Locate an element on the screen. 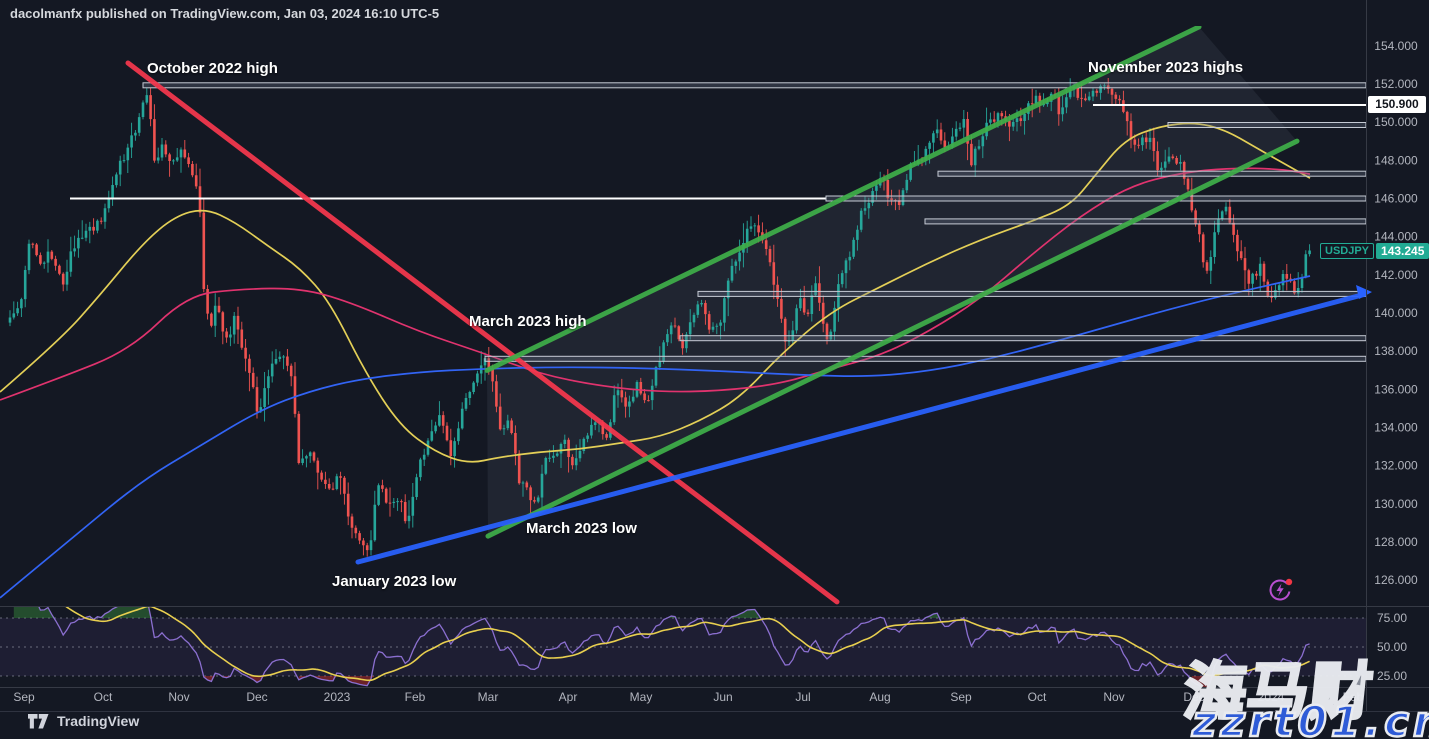 The height and width of the screenshot is (739, 1429). y-axis-label: 144.000 is located at coordinates (1396, 237).